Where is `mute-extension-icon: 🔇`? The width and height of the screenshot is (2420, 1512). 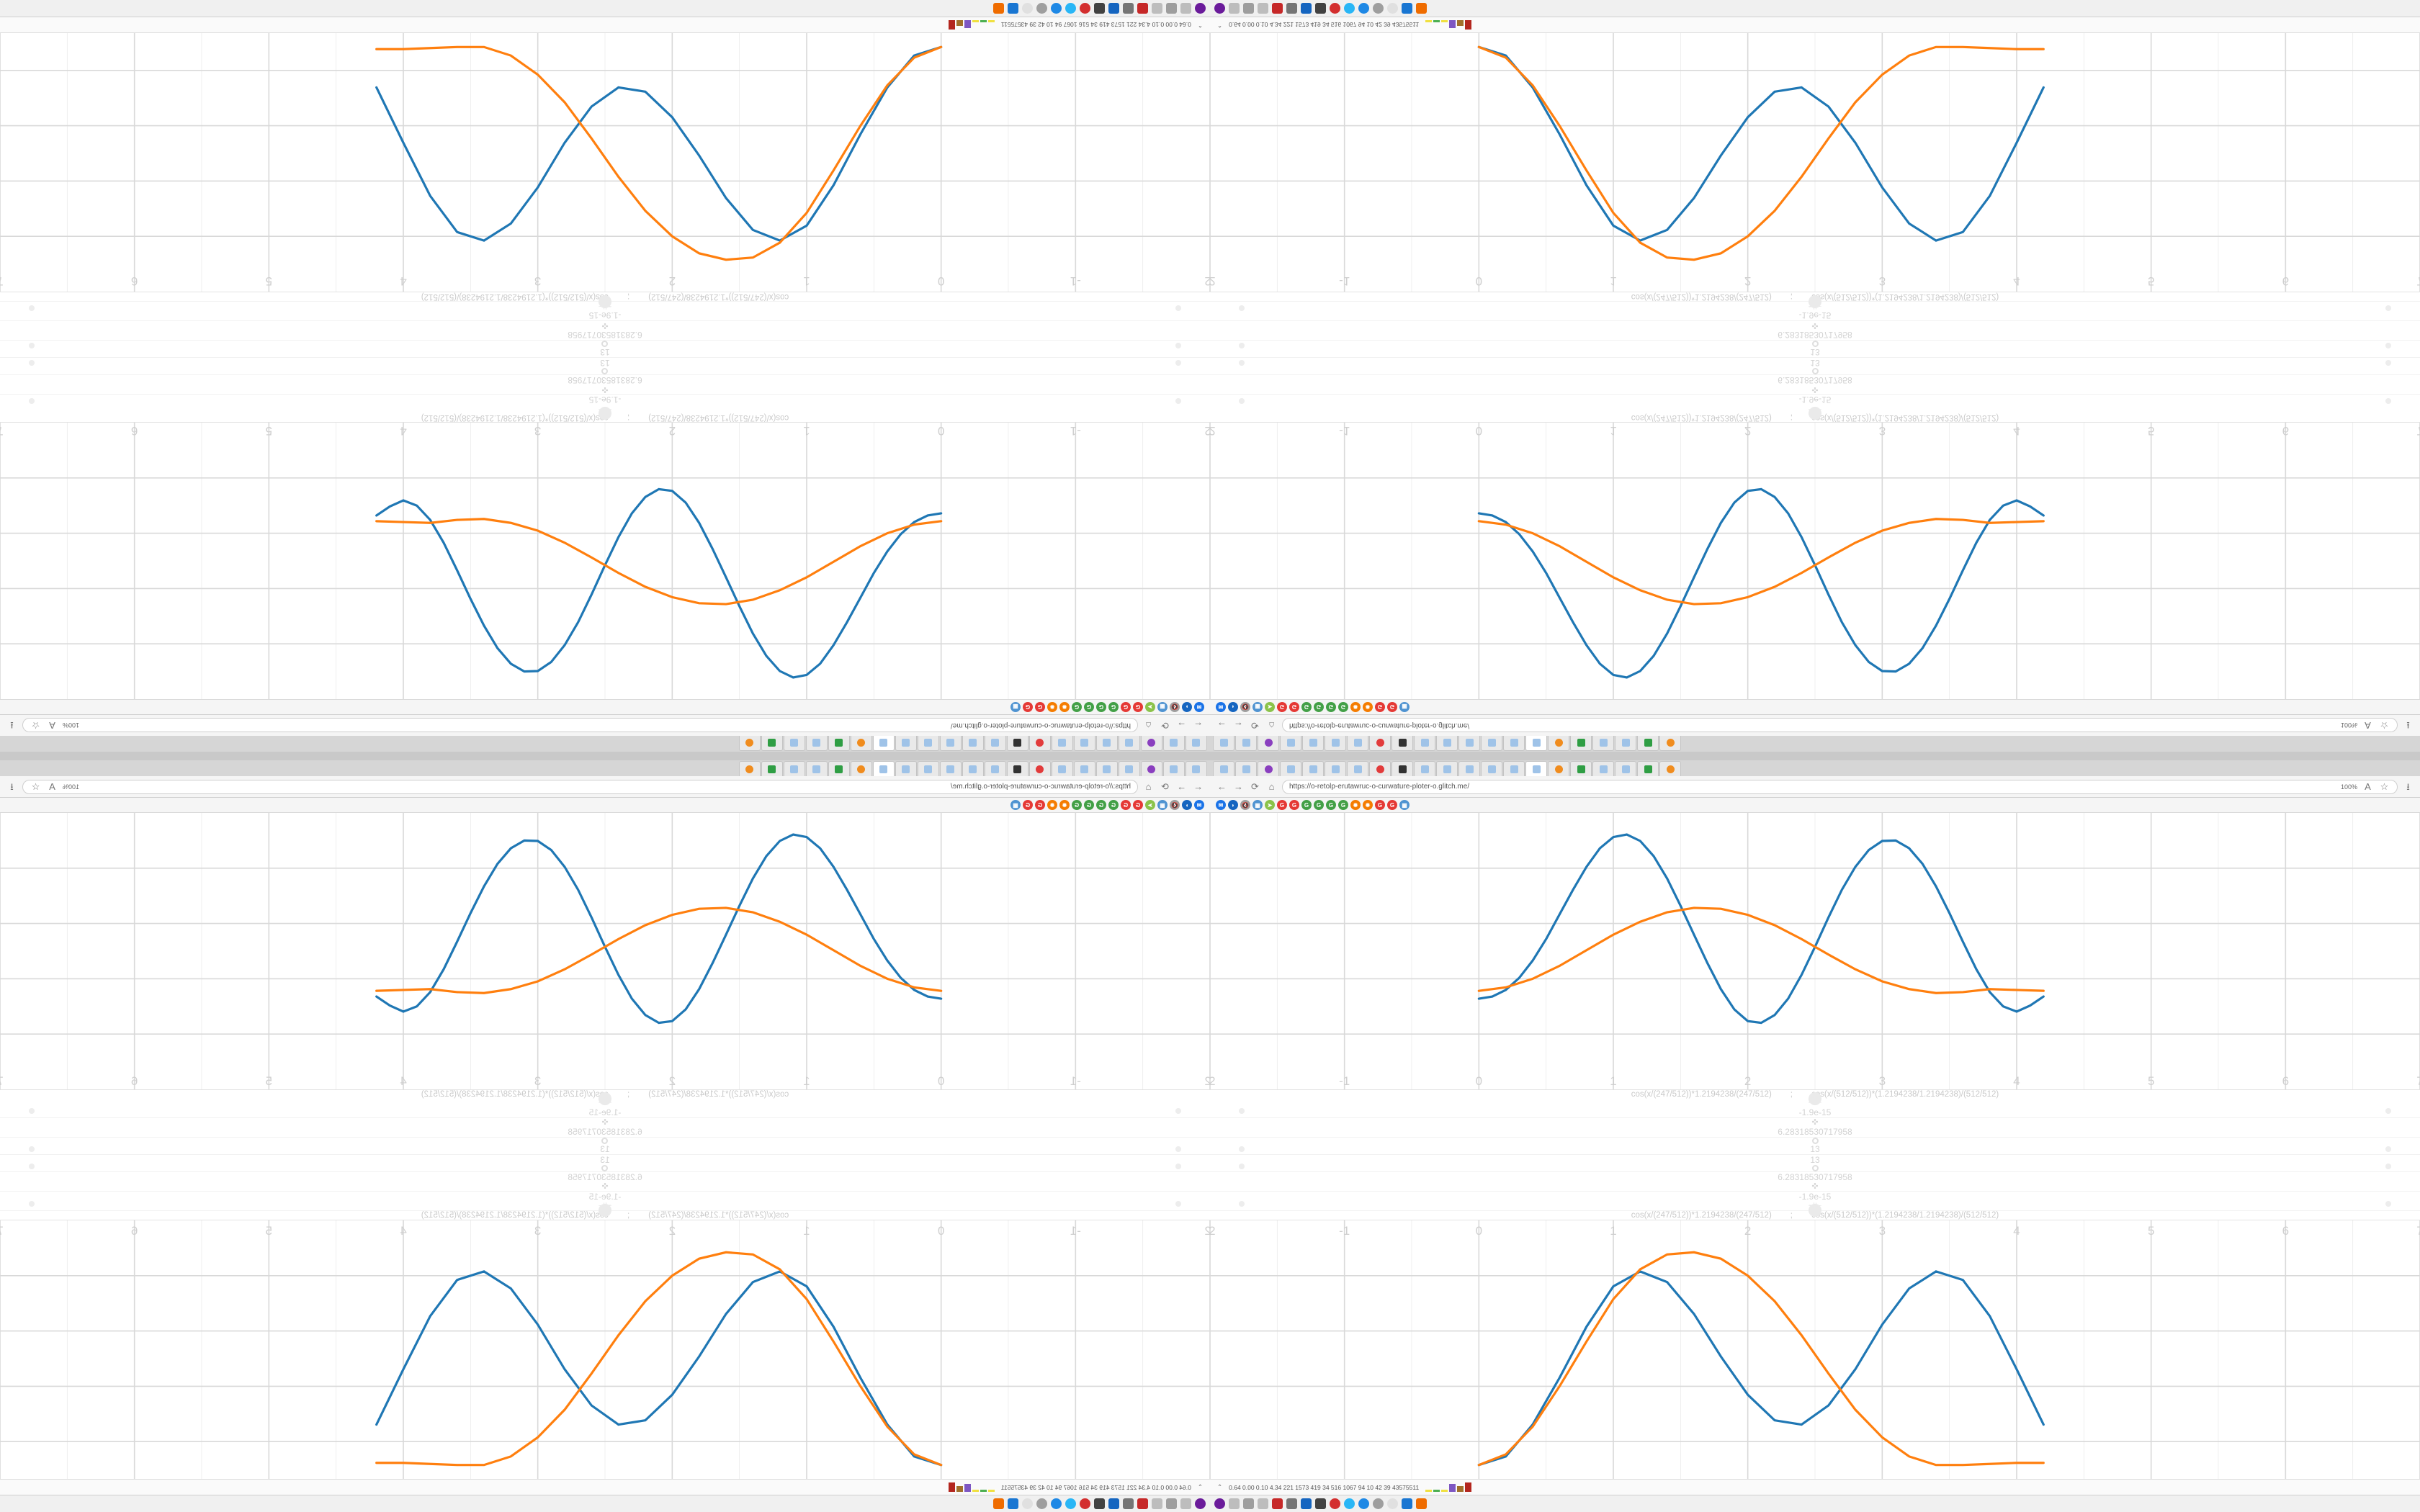 mute-extension-icon: 🔇 is located at coordinates (1175, 805).